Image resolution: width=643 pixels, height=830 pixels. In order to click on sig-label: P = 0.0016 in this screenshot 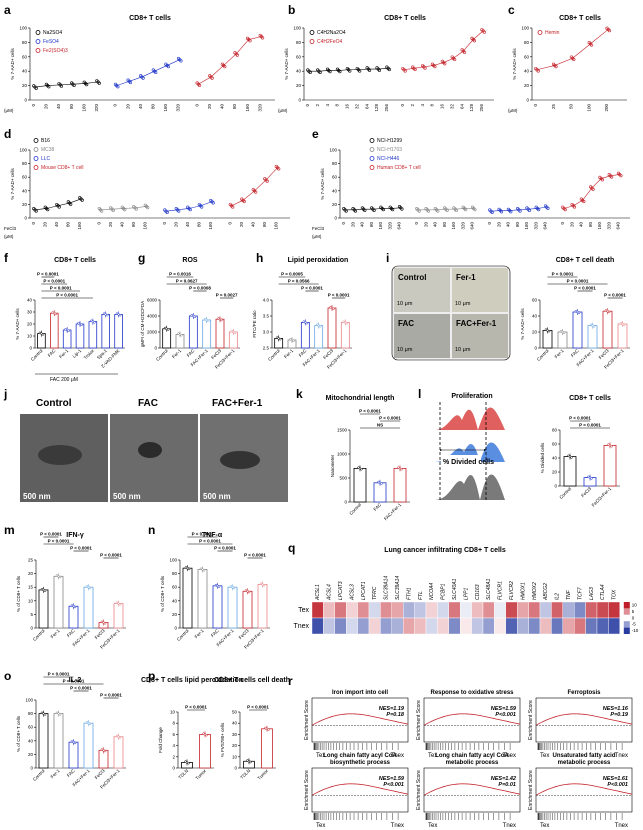, I will do `click(180, 274)`.